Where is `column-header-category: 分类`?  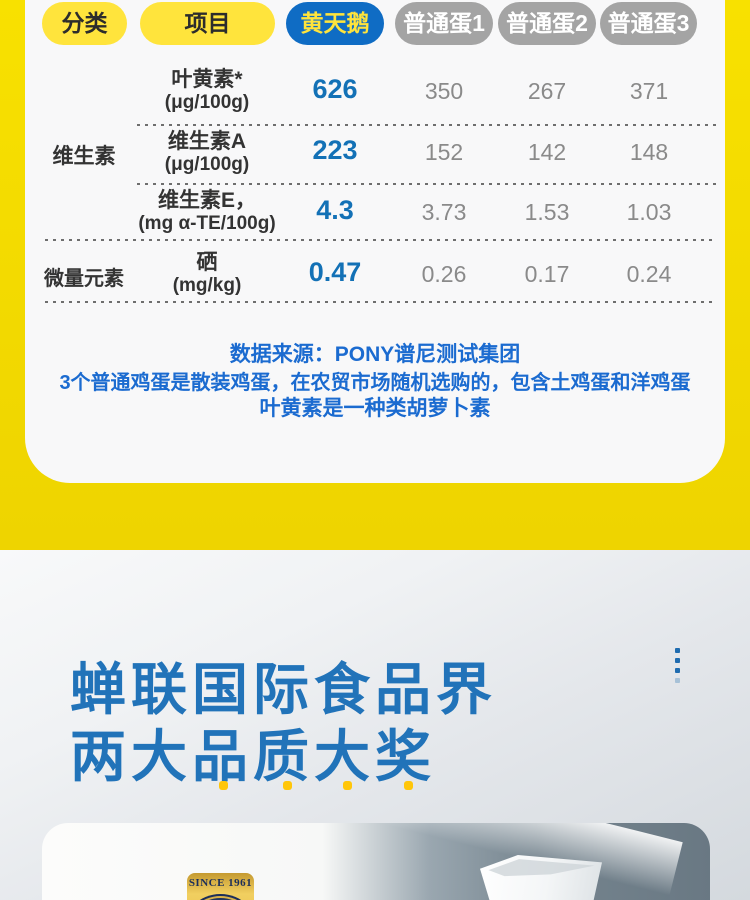
column-header-category: 分类 is located at coordinates (84, 23).